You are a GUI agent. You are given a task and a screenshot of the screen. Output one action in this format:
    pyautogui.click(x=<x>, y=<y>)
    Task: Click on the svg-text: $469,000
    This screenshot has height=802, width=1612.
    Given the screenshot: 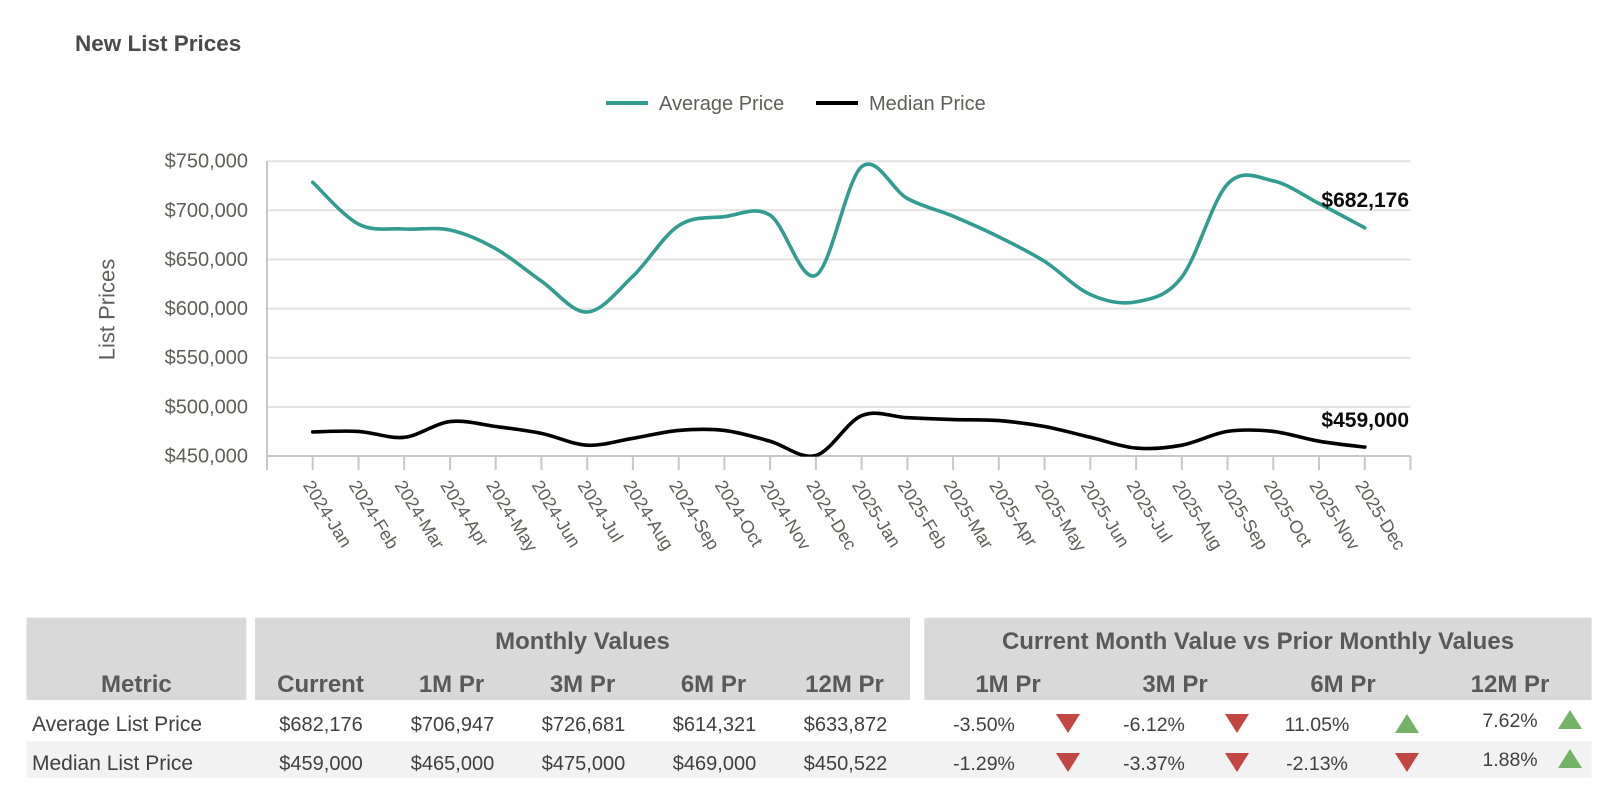 What is the action you would take?
    pyautogui.click(x=714, y=764)
    